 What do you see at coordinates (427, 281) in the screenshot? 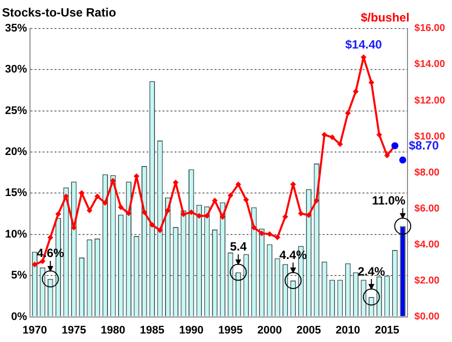
I see `y2-tick-label: $2.00` at bounding box center [427, 281].